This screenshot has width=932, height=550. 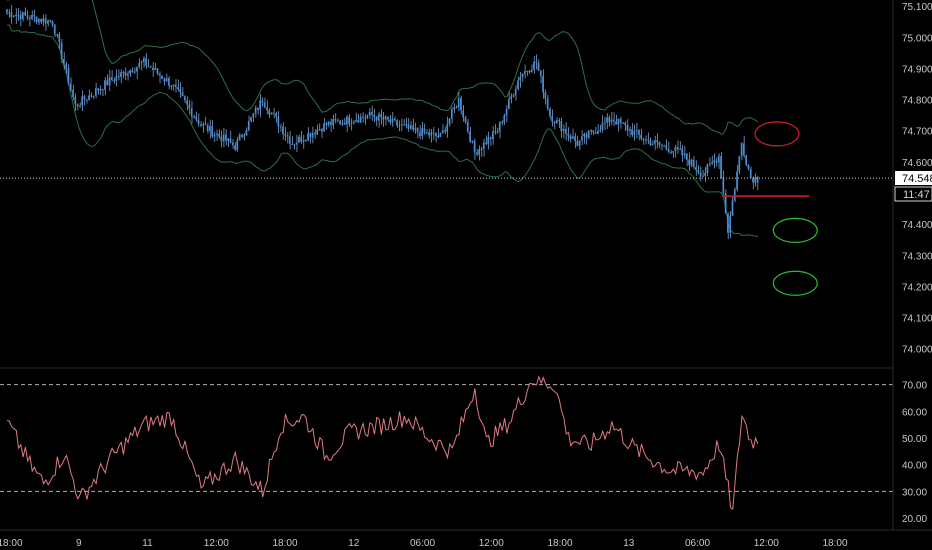 I want to click on chart-annotations, so click(x=770, y=208).